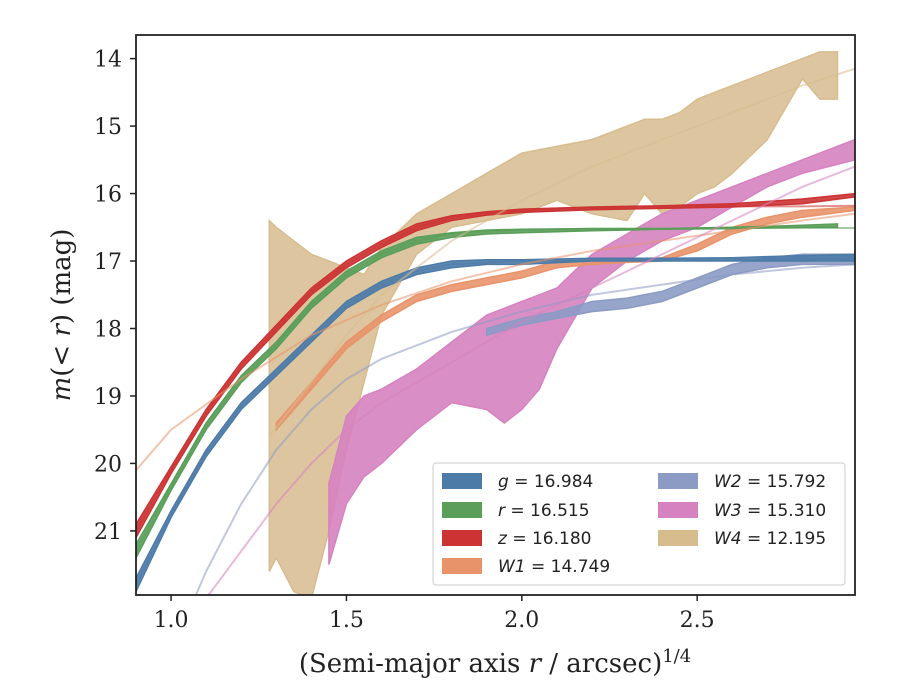 This screenshot has height=700, width=900. What do you see at coordinates (554, 567) in the screenshot?
I see `legend-label: W1 = 14.749` at bounding box center [554, 567].